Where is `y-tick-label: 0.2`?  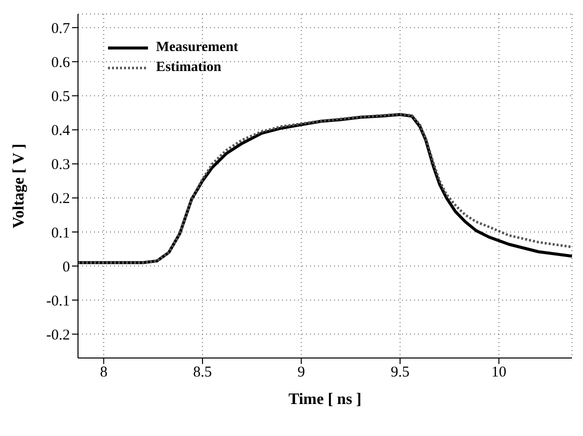 y-tick-label: 0.2 is located at coordinates (60, 199).